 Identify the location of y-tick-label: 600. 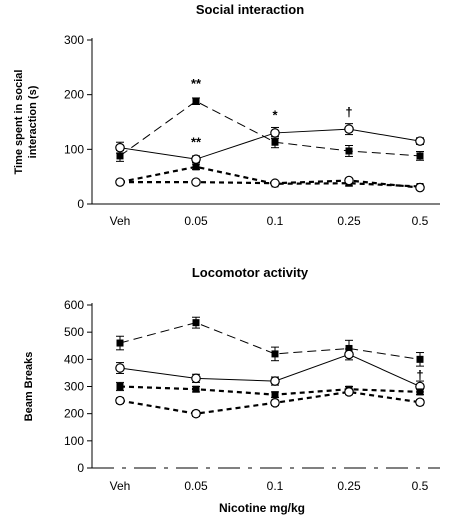
(74, 305).